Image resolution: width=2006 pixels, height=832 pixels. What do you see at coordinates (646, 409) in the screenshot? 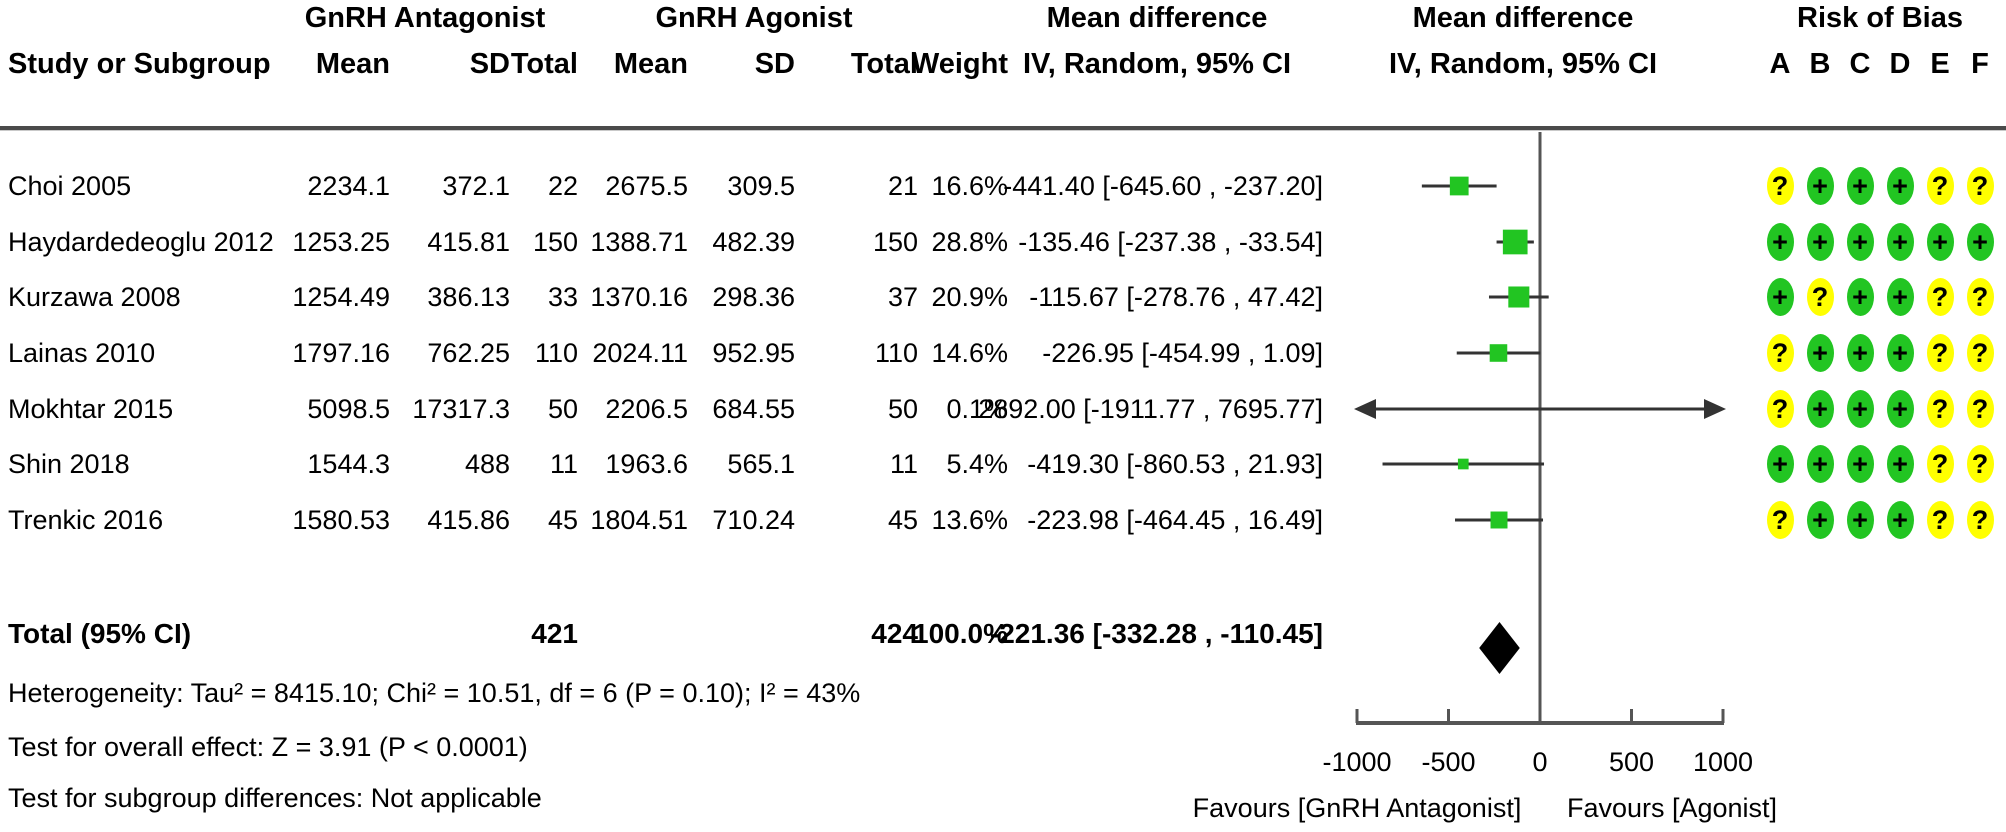
I see `agonist-mean: 2206.5` at bounding box center [646, 409].